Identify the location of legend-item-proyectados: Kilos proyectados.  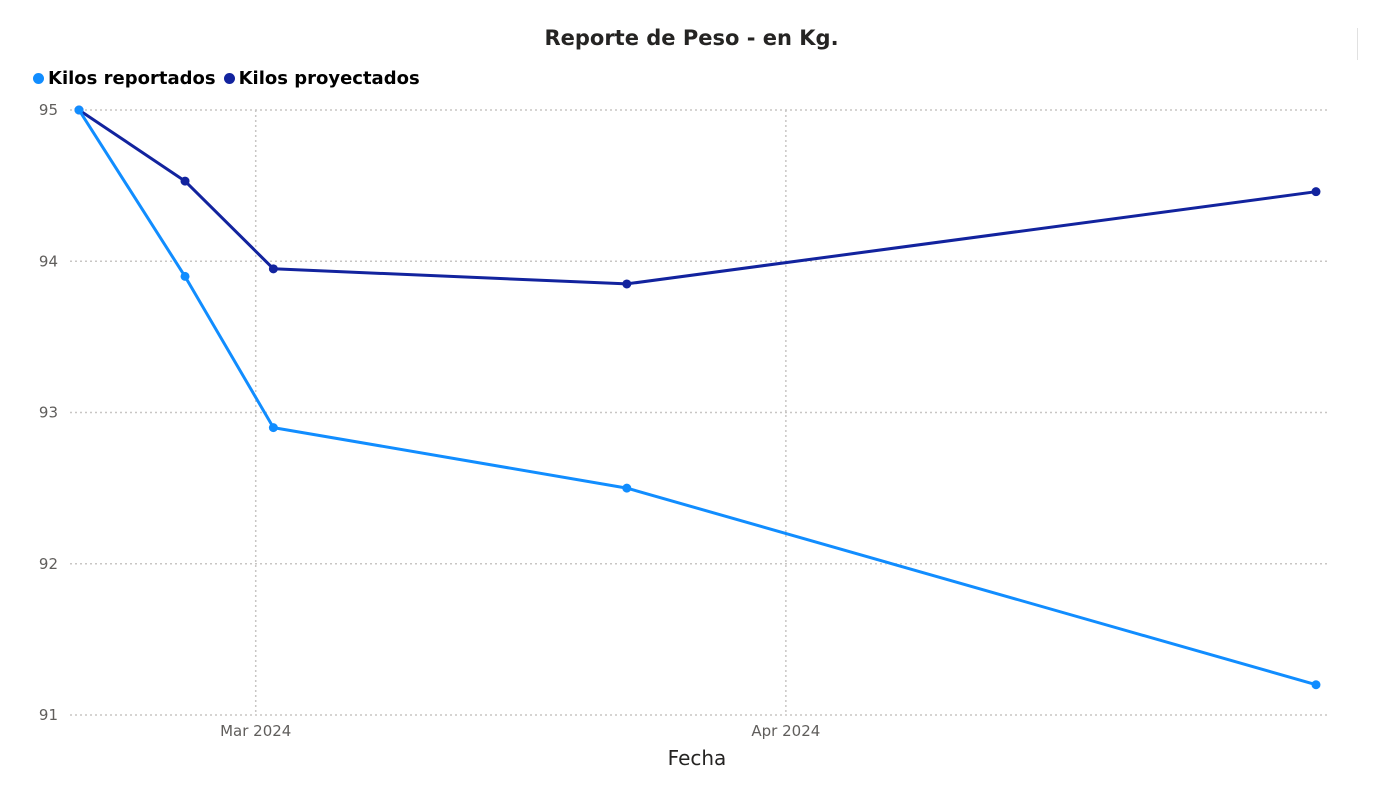
(321, 78).